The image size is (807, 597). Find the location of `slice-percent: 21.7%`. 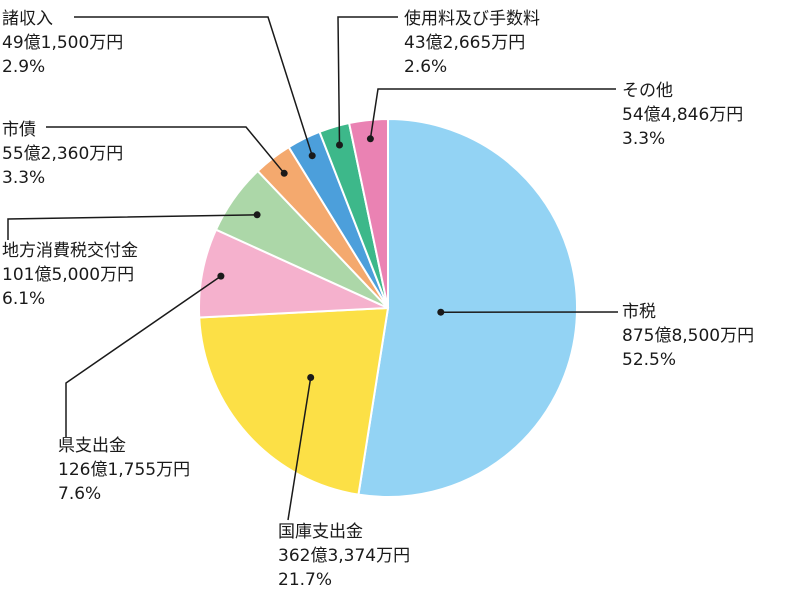

slice-percent: 21.7% is located at coordinates (305, 580).